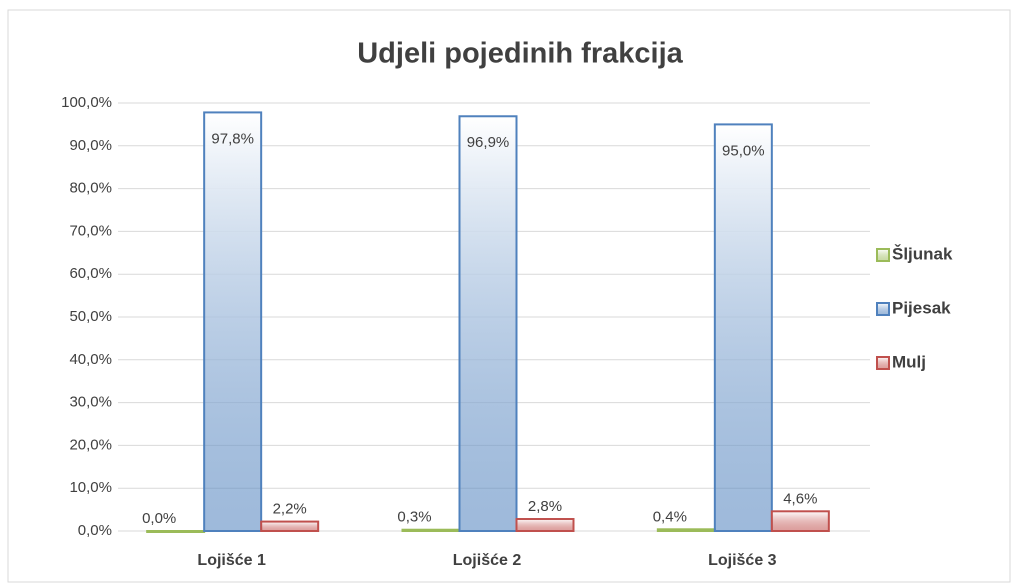 This screenshot has height=583, width=1013. I want to click on y-tick-label: 100,0%, so click(86, 102).